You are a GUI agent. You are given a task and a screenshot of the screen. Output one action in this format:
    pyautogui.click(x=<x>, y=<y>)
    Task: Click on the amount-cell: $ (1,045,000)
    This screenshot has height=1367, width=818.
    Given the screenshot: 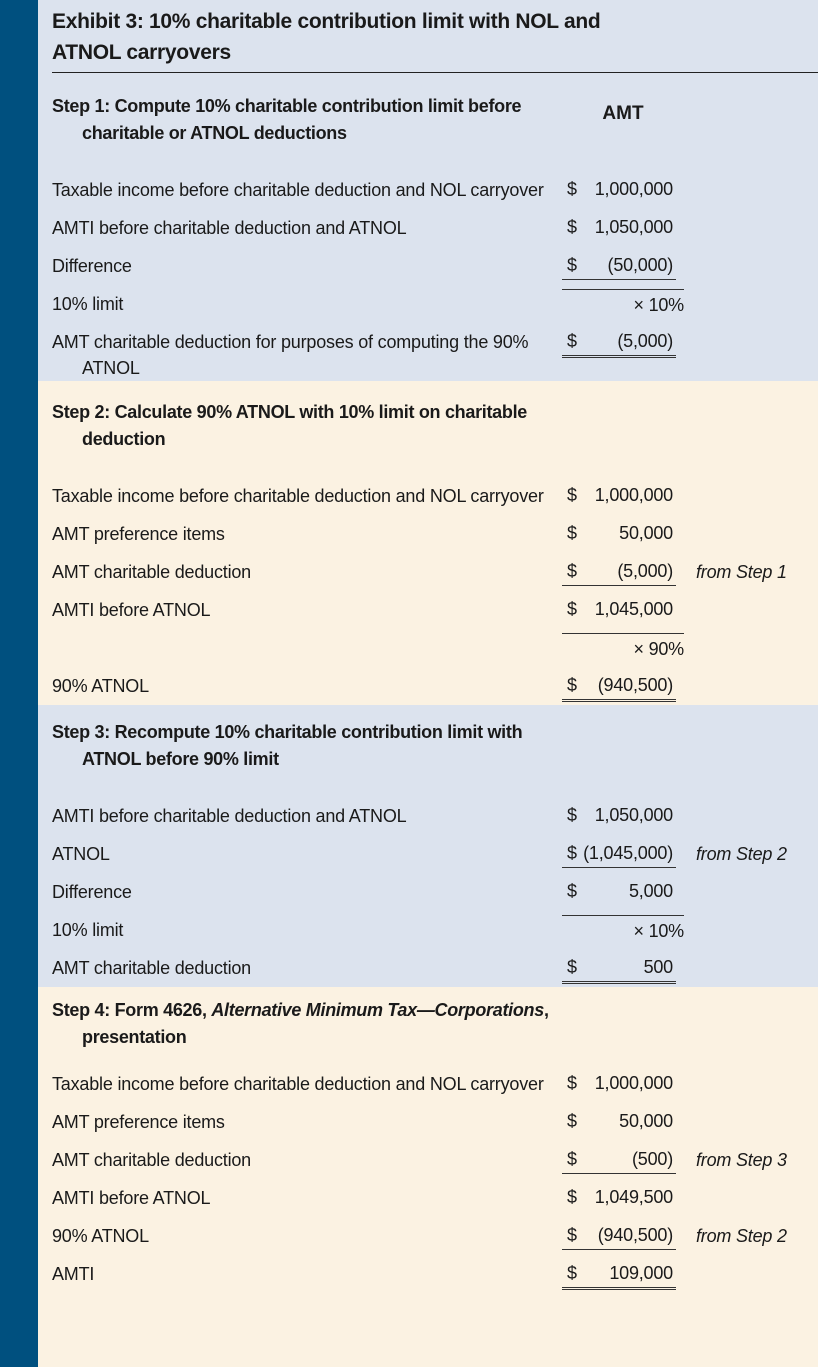 What is the action you would take?
    pyautogui.click(x=619, y=853)
    